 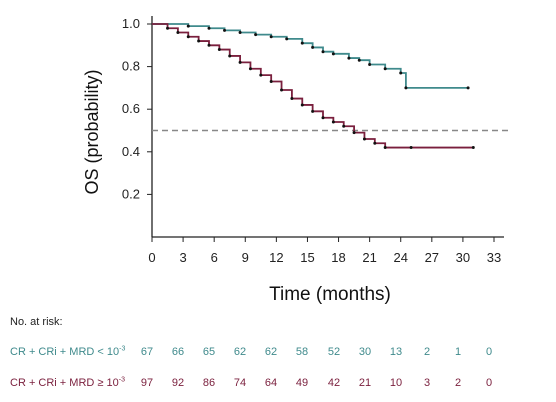 I want to click on x-tick-label: 33, so click(x=494, y=257).